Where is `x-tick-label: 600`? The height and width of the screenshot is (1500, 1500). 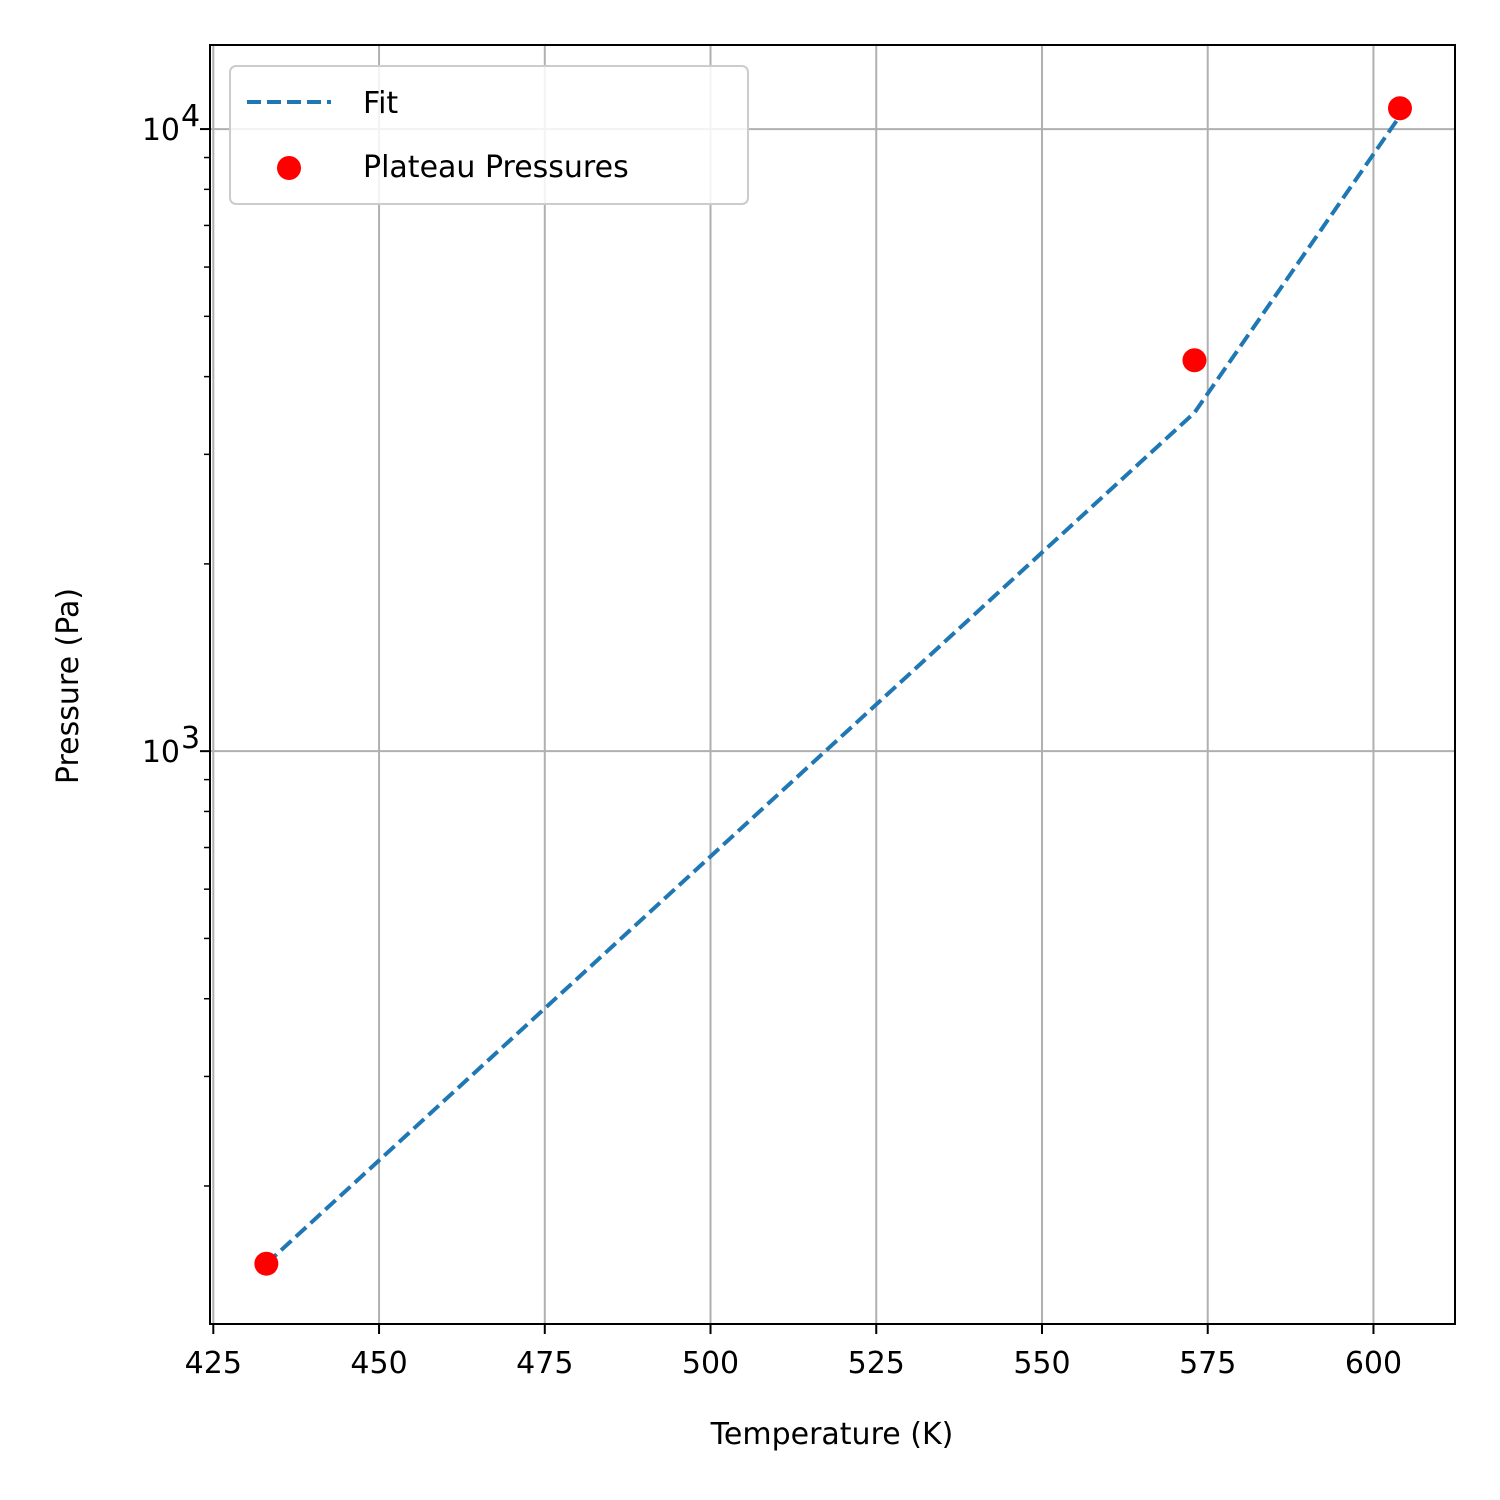 x-tick-label: 600 is located at coordinates (1373, 1363).